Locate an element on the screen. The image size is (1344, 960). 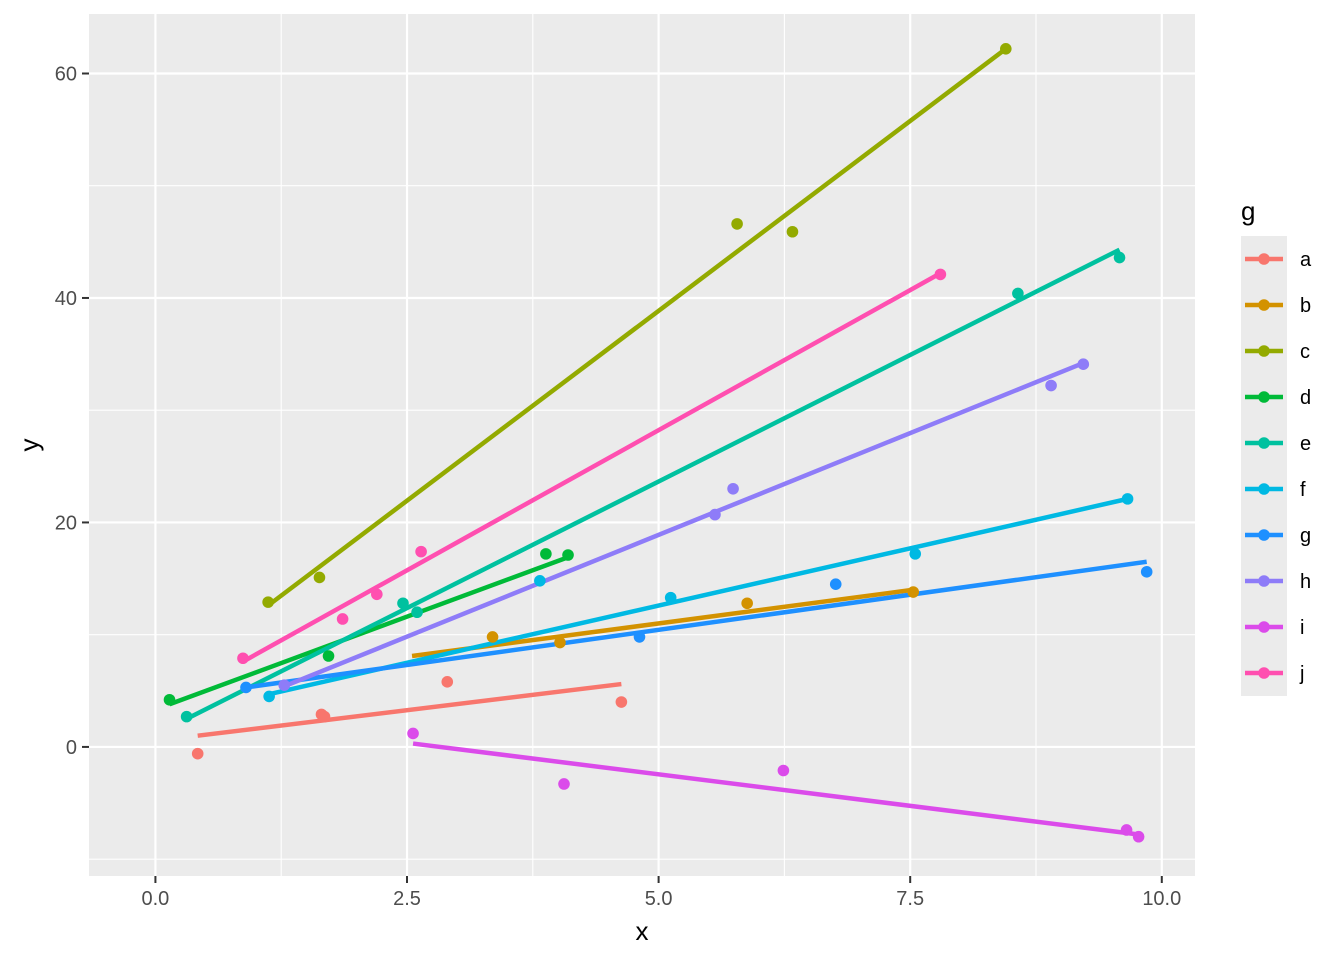
y-tick-label: 60 is located at coordinates (66, 74).